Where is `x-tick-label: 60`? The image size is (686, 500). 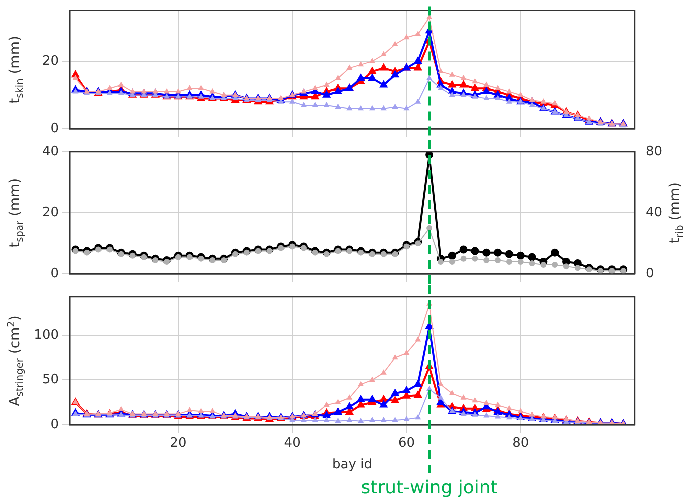 x-tick-label: 60 is located at coordinates (406, 444).